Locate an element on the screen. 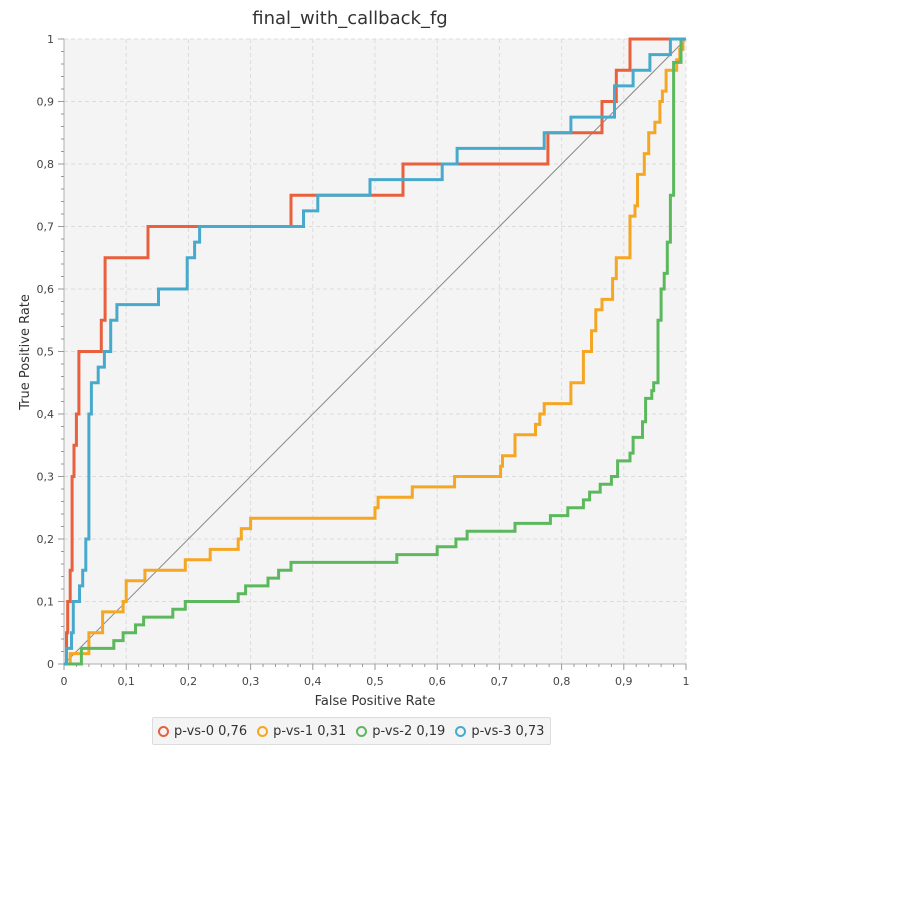  y-tick-label: 0,7 is located at coordinates (46, 227).